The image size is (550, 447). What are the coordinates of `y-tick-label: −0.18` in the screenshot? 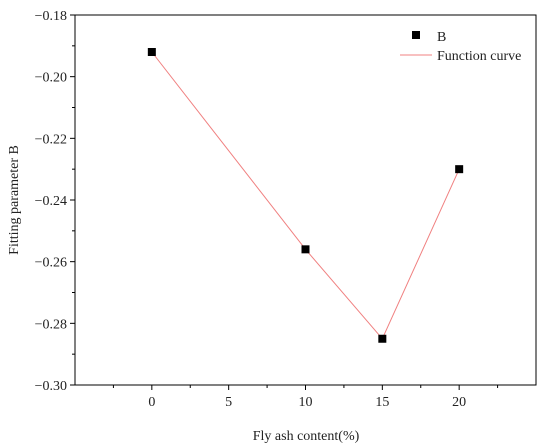 It's located at (51, 16).